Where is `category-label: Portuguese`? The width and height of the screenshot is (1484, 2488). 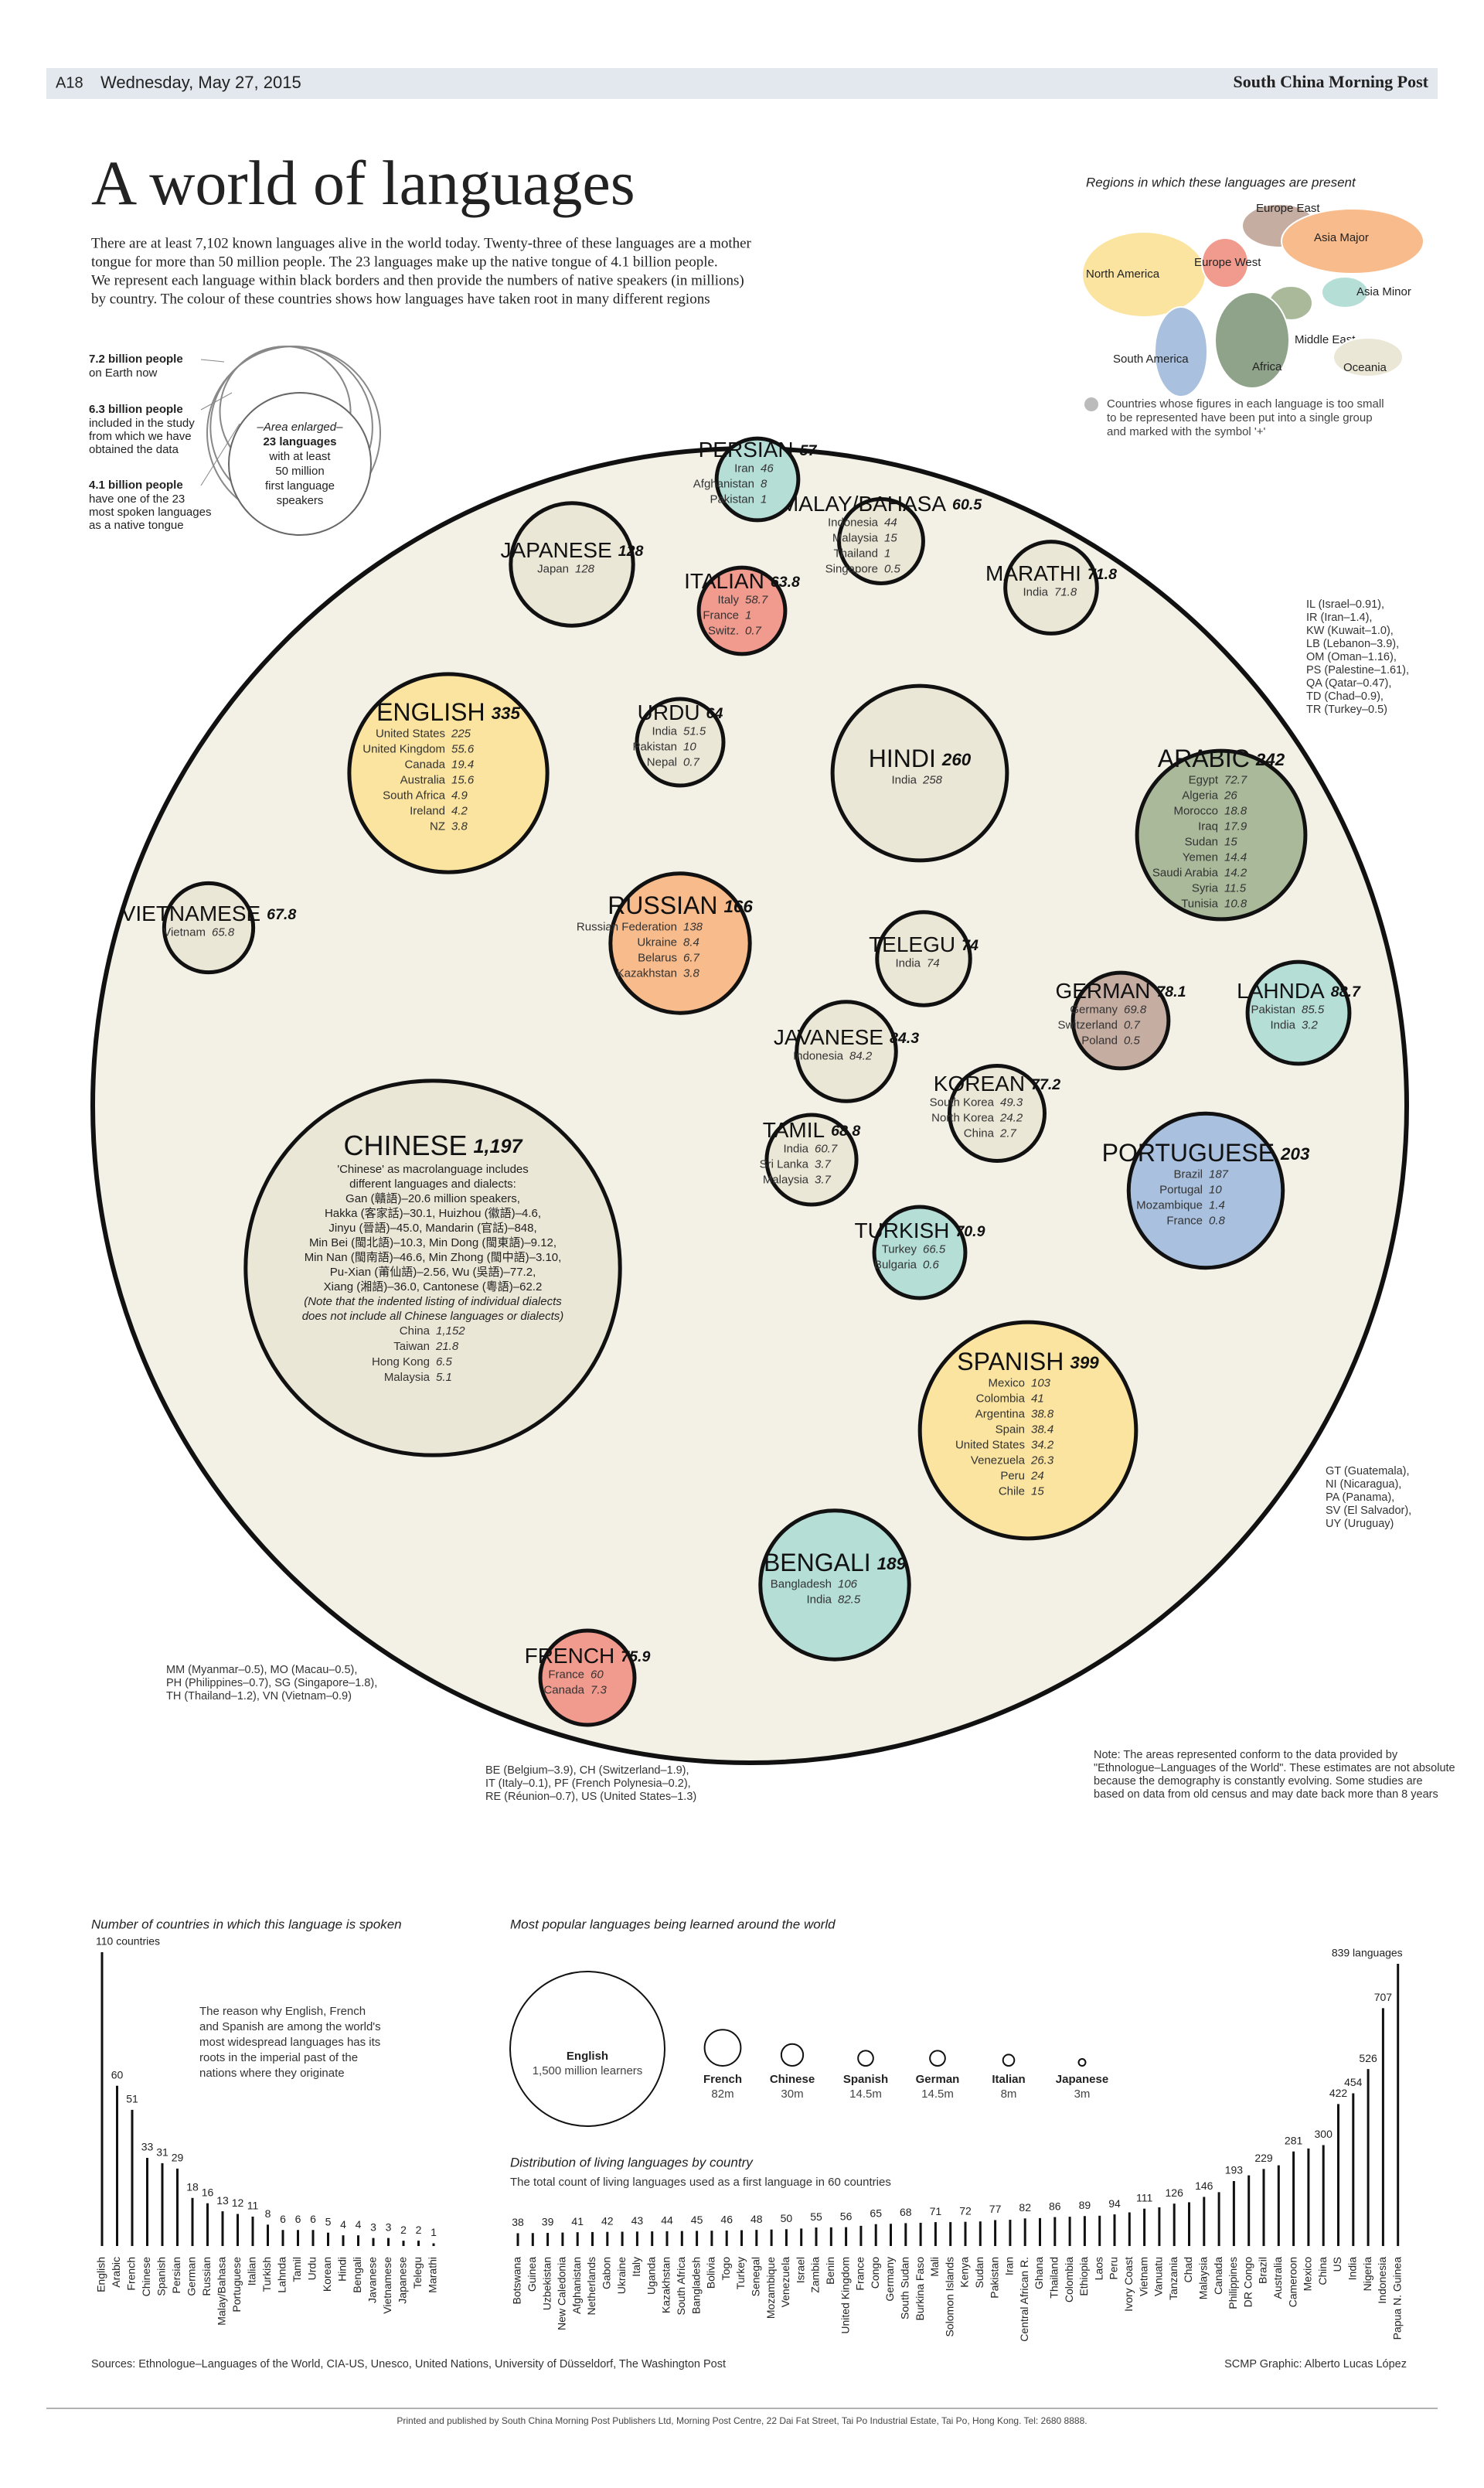 category-label: Portuguese is located at coordinates (236, 2284).